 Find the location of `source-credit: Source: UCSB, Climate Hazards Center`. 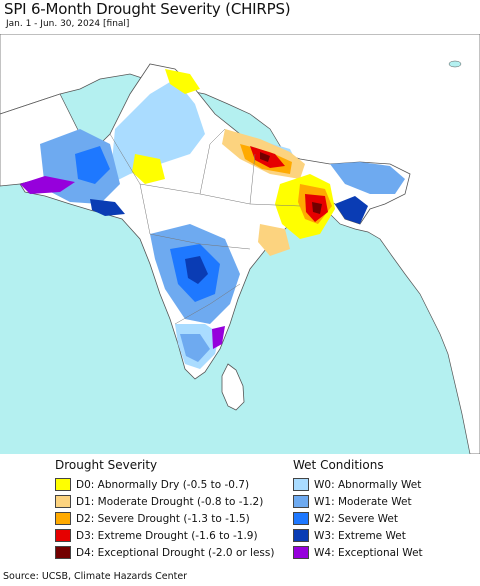

source-credit: Source: UCSB, Climate Hazards Center is located at coordinates (95, 576).